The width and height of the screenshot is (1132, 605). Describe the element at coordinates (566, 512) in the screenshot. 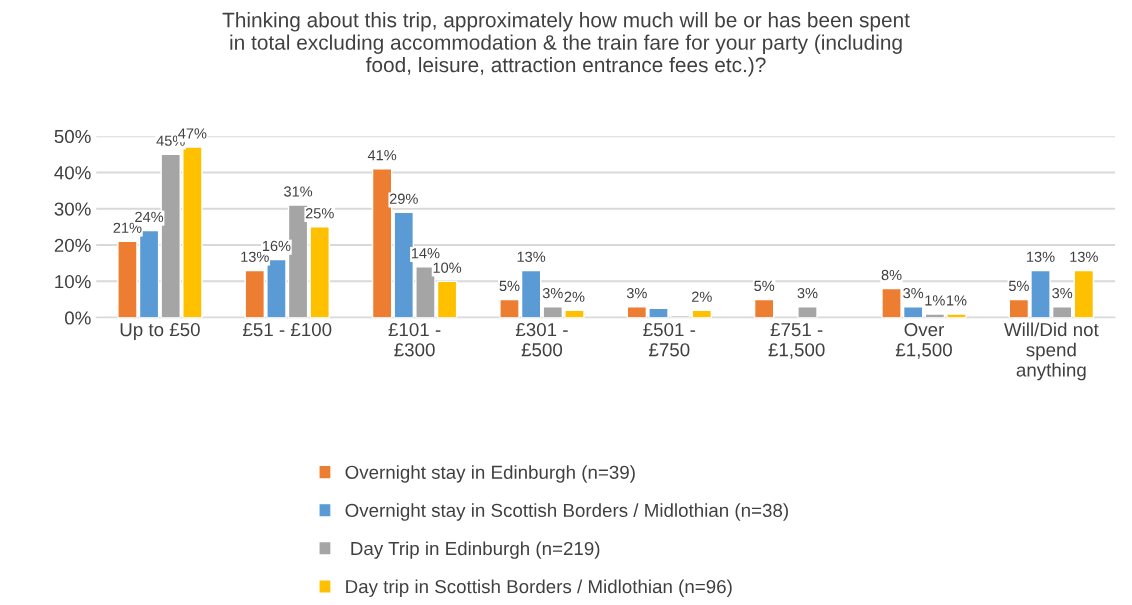

I see `legend-label: Overnight stay in Scottish Borders / Midlothian (n=38)` at that location.